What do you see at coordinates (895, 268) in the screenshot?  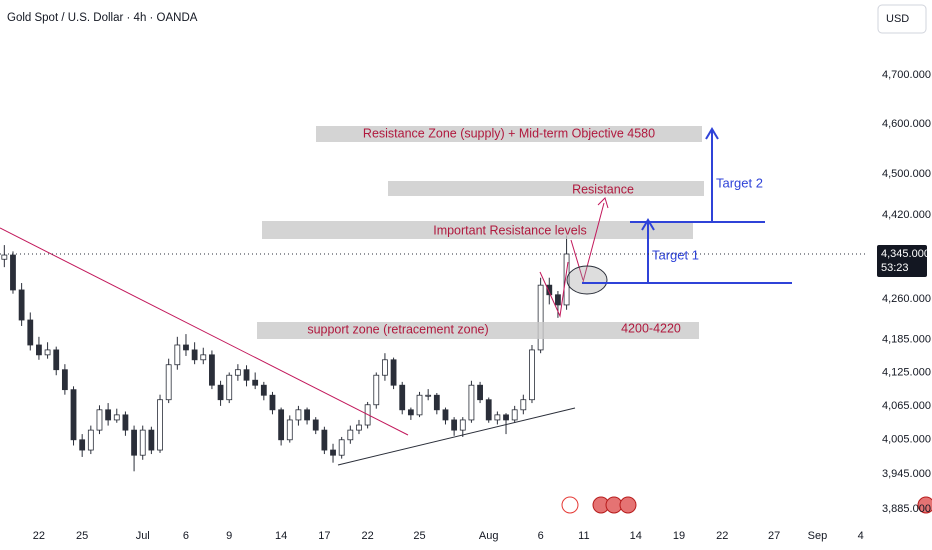 I see `countdown: 53:23` at bounding box center [895, 268].